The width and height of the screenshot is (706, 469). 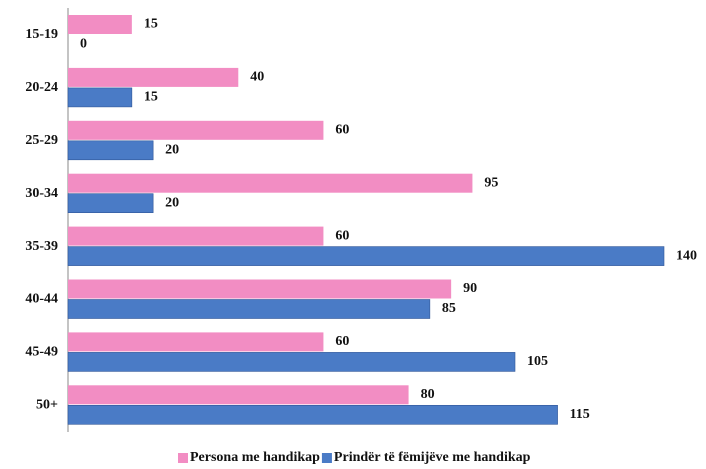 What do you see at coordinates (580, 414) in the screenshot?
I see `data-label: 115` at bounding box center [580, 414].